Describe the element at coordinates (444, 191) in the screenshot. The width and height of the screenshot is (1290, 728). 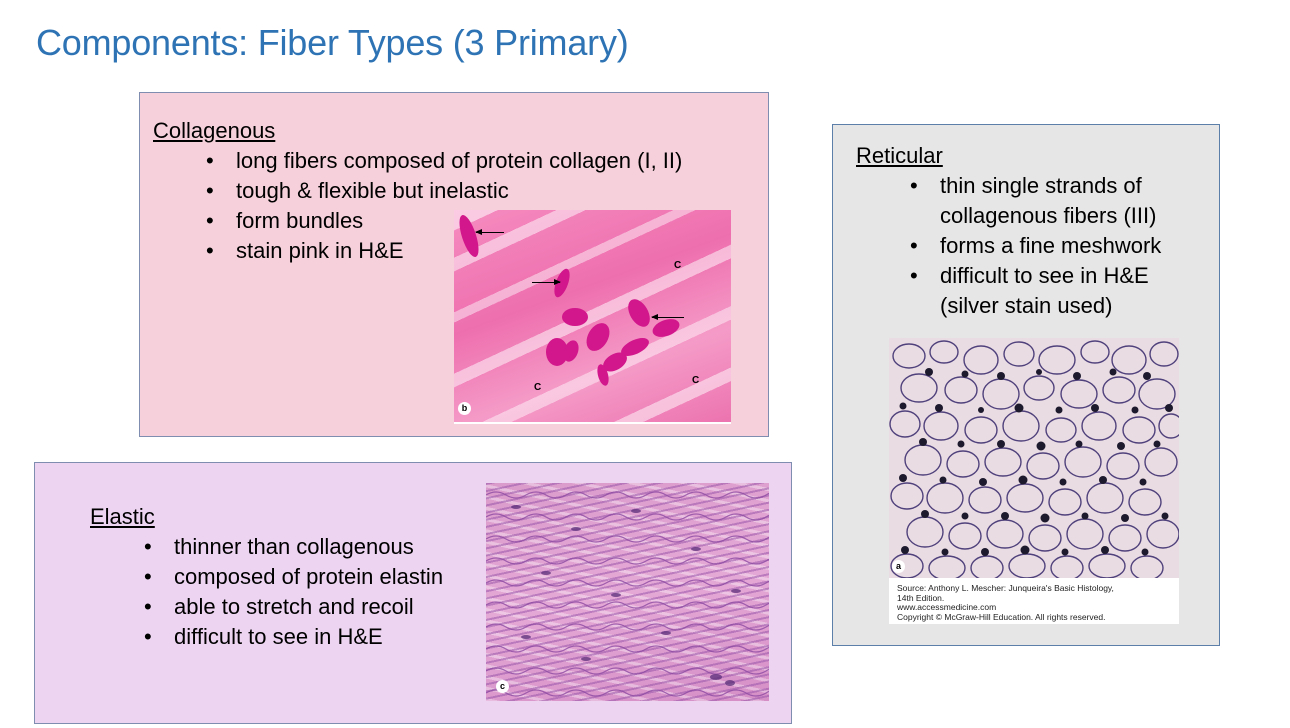
I see `collagenous-bullet: tough & flexible but inelastic` at that location.